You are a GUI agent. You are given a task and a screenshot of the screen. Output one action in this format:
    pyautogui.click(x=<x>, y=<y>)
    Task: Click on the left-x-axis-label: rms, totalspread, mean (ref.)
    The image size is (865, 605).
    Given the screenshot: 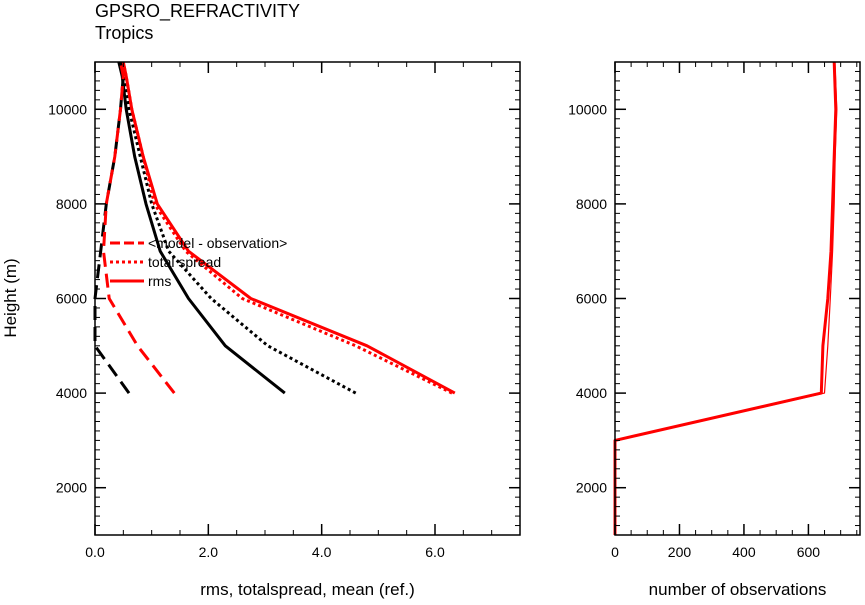 What is the action you would take?
    pyautogui.click(x=307, y=589)
    